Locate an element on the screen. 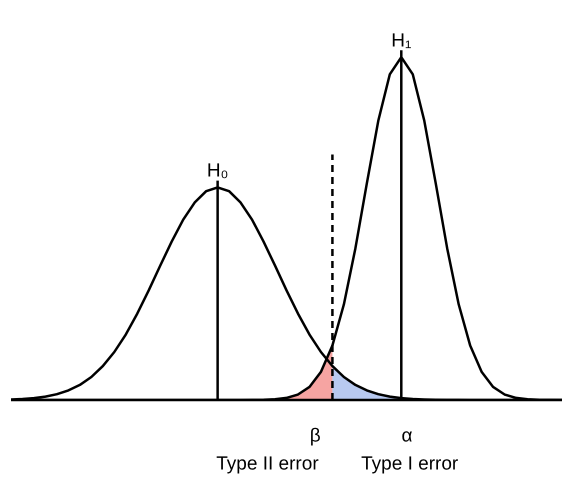  series-label: α is located at coordinates (407, 435).